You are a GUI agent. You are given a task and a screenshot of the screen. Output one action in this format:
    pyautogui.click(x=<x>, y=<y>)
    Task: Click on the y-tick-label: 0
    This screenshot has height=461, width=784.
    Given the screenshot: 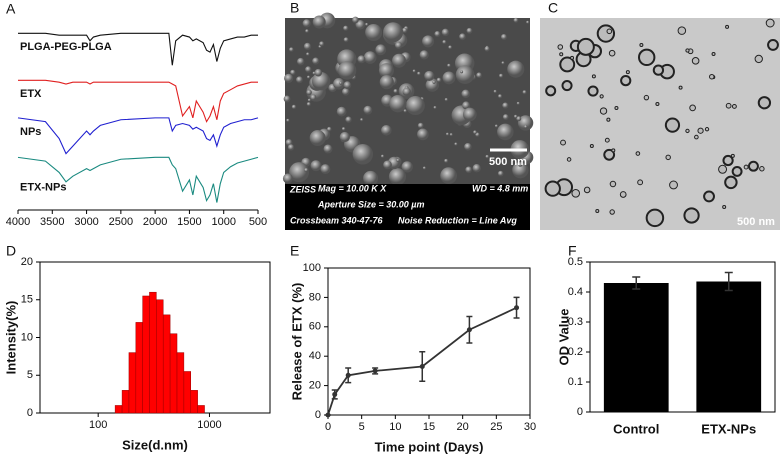 What is the action you would take?
    pyautogui.click(x=580, y=412)
    